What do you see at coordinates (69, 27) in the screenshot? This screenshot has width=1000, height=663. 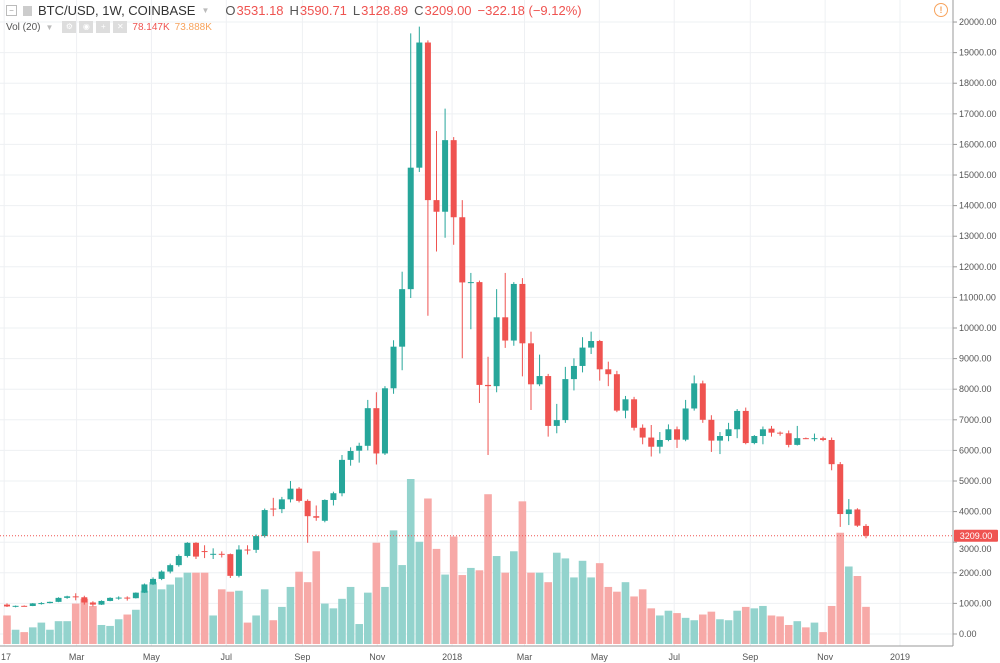 I see `settings-icon: ⚙` at bounding box center [69, 27].